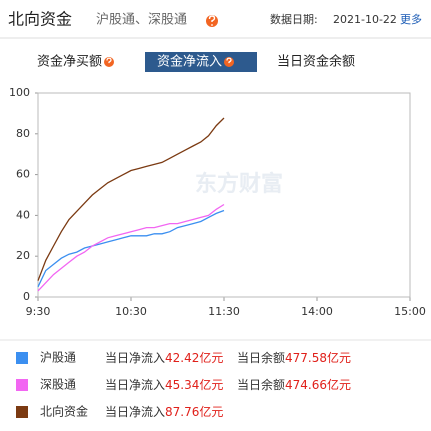  What do you see at coordinates (38, 311) in the screenshot?
I see `x-tick-label: 9:30` at bounding box center [38, 311].